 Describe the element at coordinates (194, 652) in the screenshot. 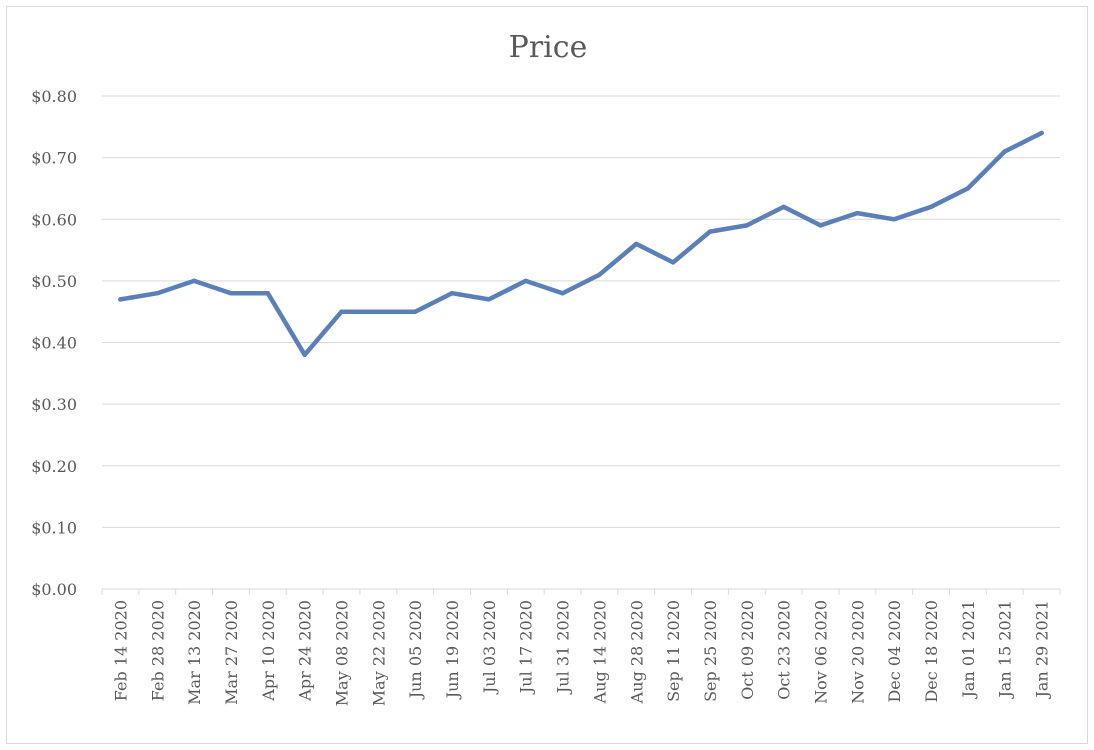

I see `x-tick-label: Mar 13 2020` at that location.